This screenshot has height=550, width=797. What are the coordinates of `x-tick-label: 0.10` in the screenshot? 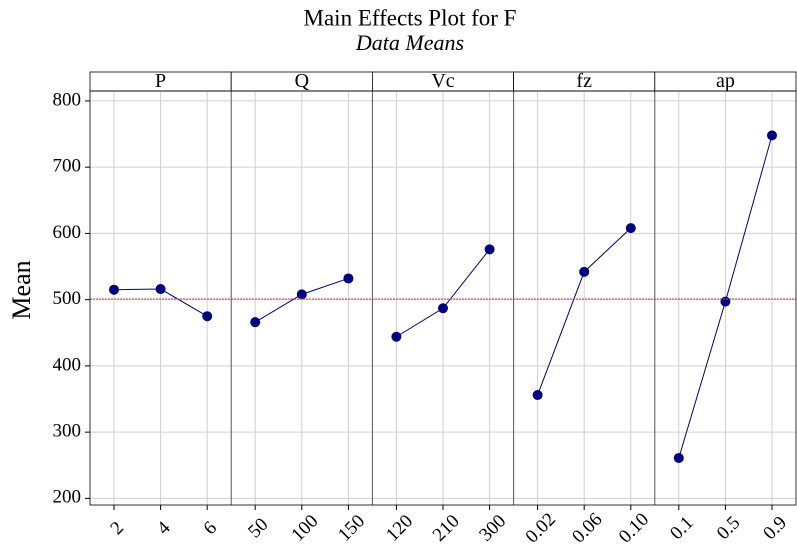 It's located at (634, 528).